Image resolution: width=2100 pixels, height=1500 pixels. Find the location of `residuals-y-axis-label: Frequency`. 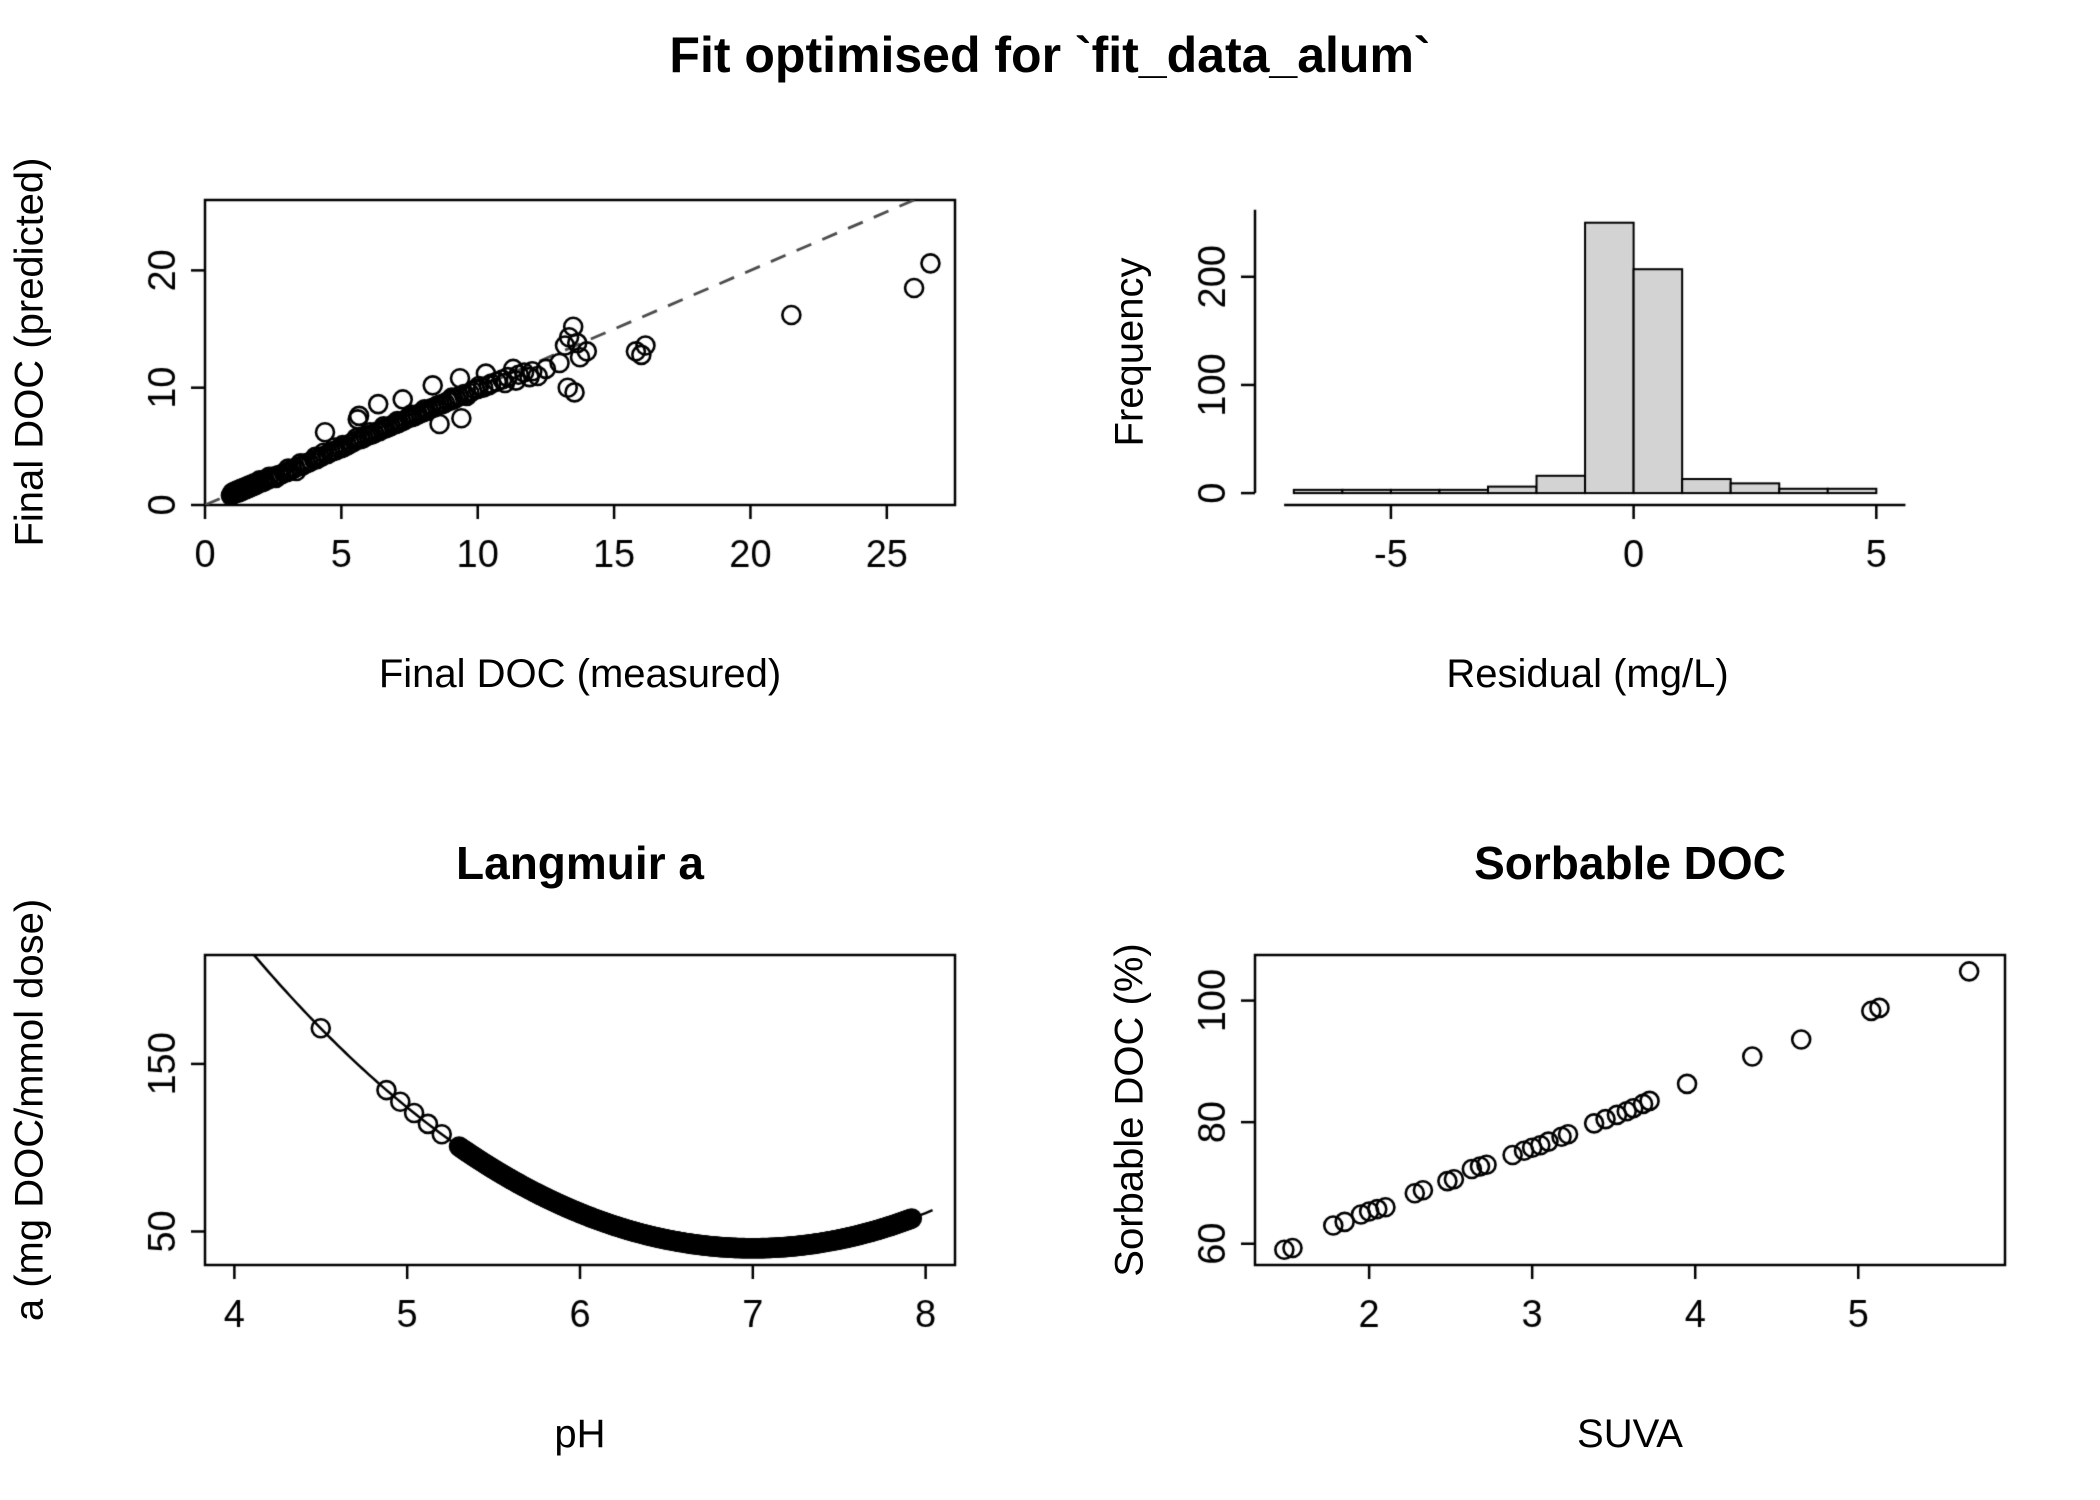

residuals-y-axis-label: Frequency is located at coordinates (1129, 352).